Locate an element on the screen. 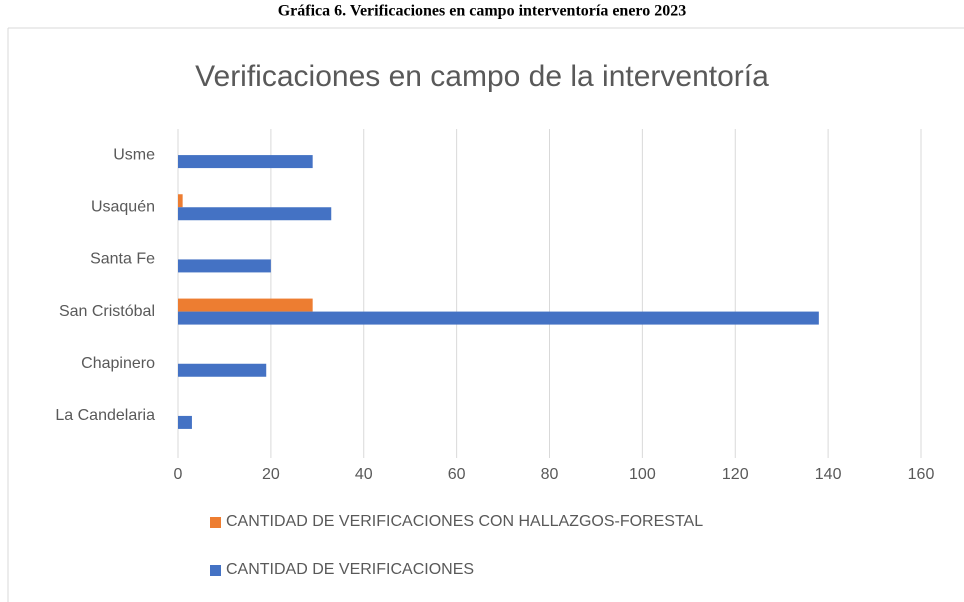 This screenshot has height=602, width=964. x-tick-label: 140 is located at coordinates (828, 474).